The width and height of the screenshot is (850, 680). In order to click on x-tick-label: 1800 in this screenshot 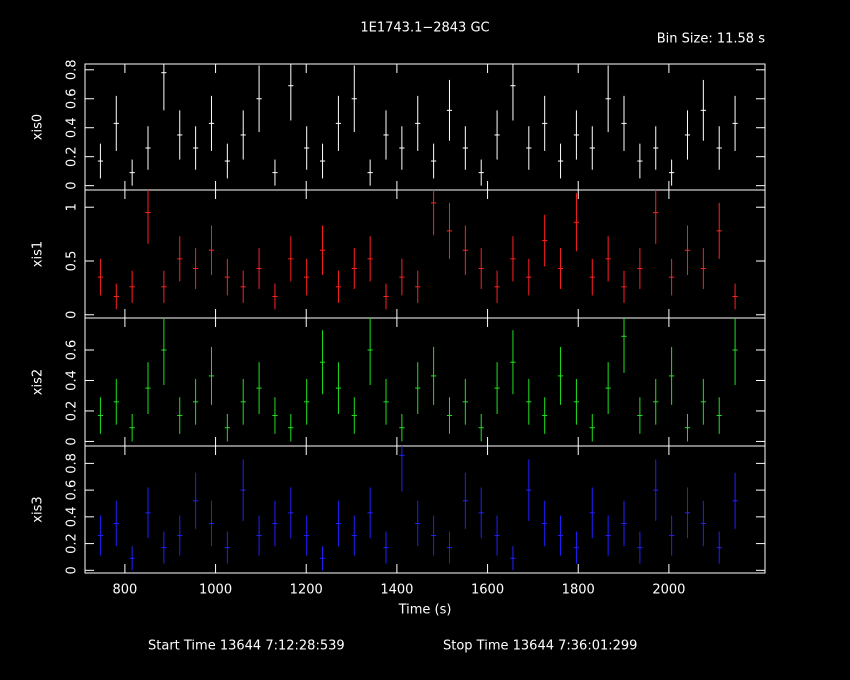, I will do `click(578, 590)`.